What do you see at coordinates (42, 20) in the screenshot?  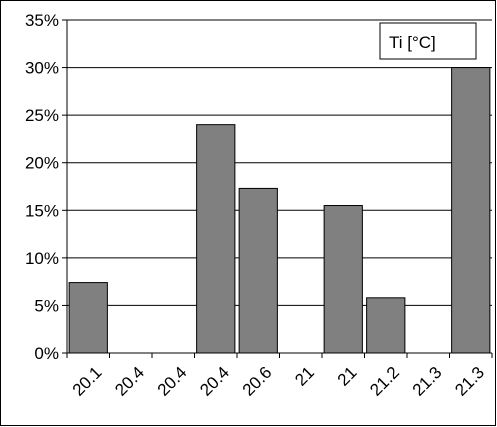 I see `y-tick-label: 35%` at bounding box center [42, 20].